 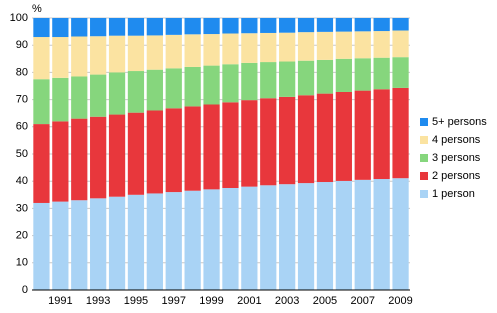 I want to click on x-tick-label: 2001, so click(x=249, y=301).